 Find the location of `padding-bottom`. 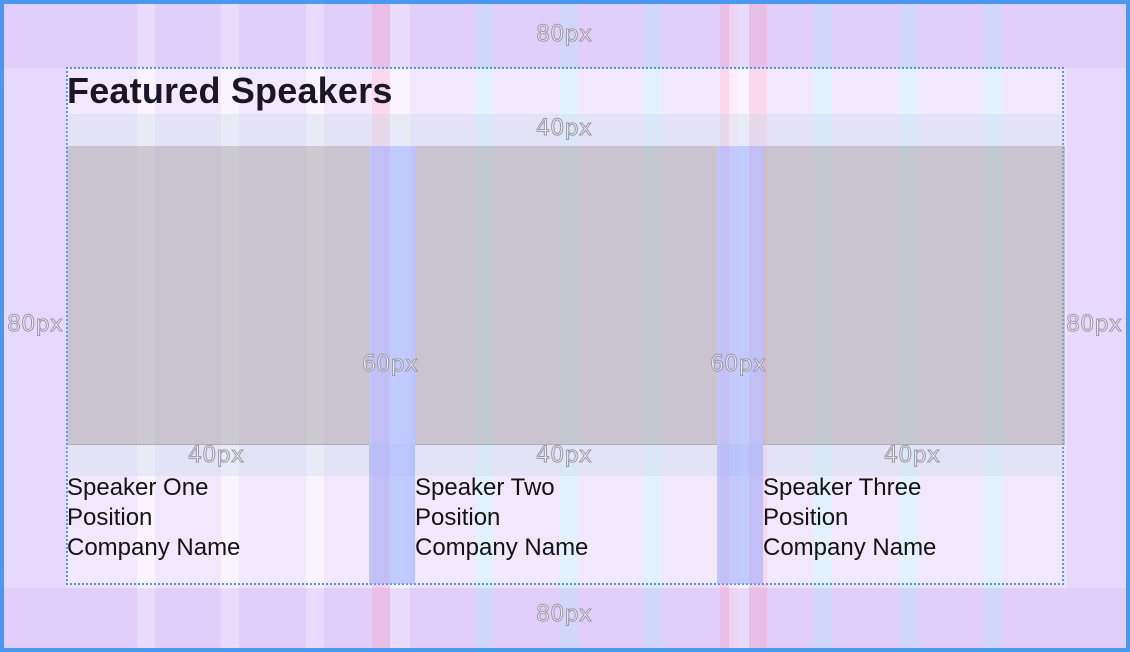

padding-bottom is located at coordinates (565, 618).